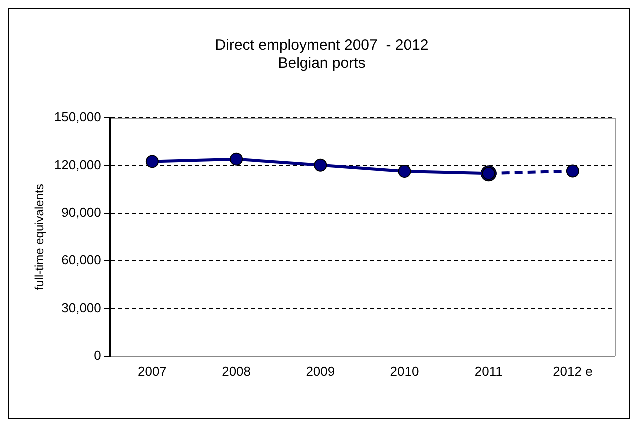  What do you see at coordinates (82, 308) in the screenshot?
I see `y-tick-label: 30,000` at bounding box center [82, 308].